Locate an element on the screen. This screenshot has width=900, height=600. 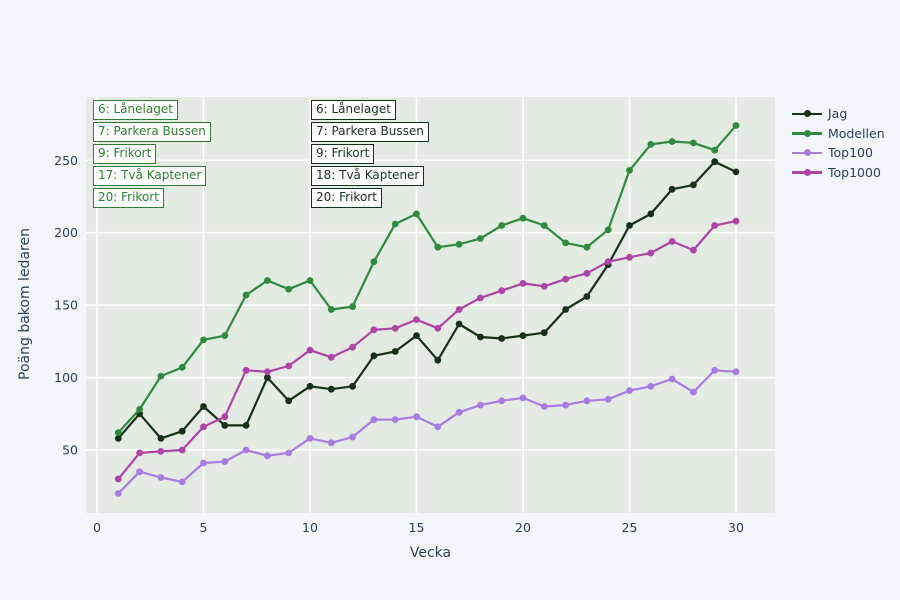
x-tick-label: 10 is located at coordinates (310, 527).